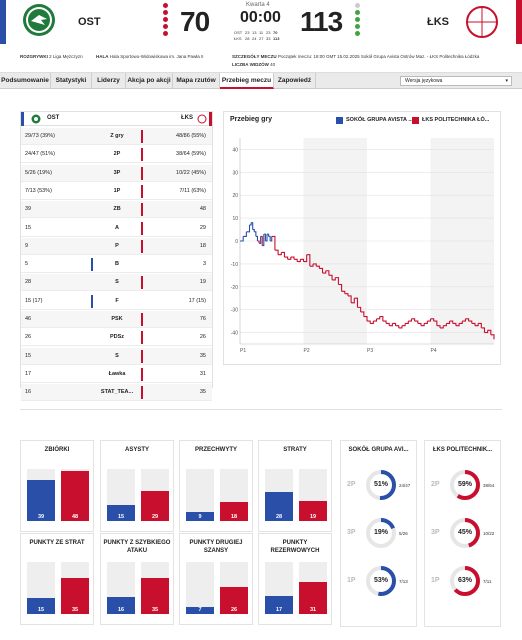 The image size is (522, 640). I want to click on away-bar-value: 31, so click(313, 610).